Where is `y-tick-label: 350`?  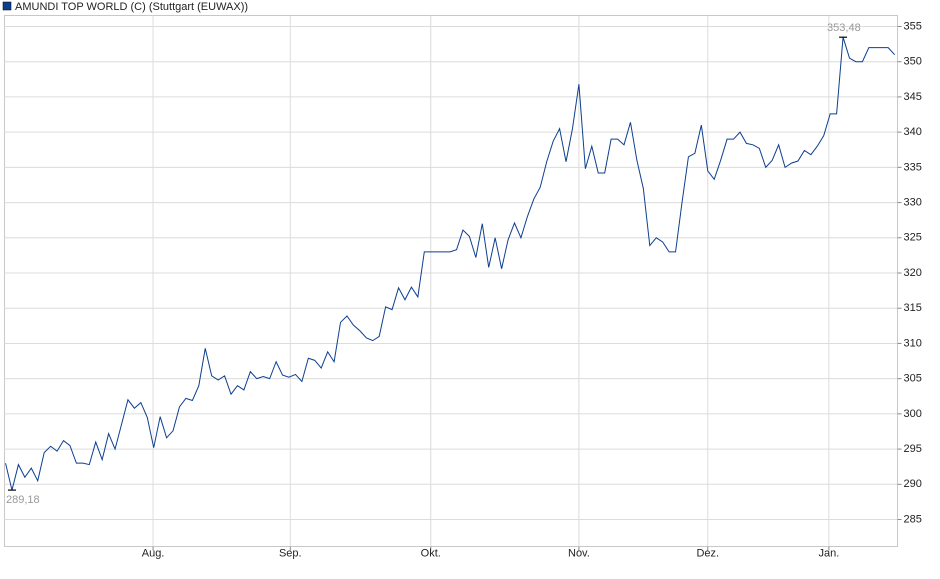
y-tick-label: 350 is located at coordinates (913, 62).